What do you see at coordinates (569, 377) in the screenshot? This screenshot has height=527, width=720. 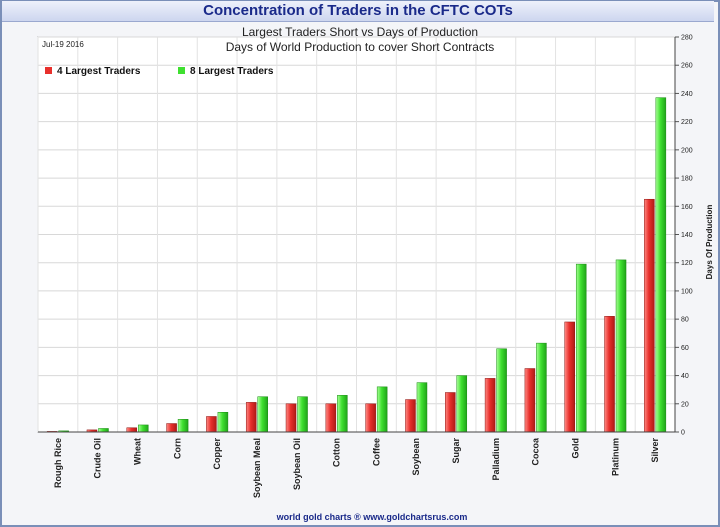 I see `bar-4-largest-gold` at bounding box center [569, 377].